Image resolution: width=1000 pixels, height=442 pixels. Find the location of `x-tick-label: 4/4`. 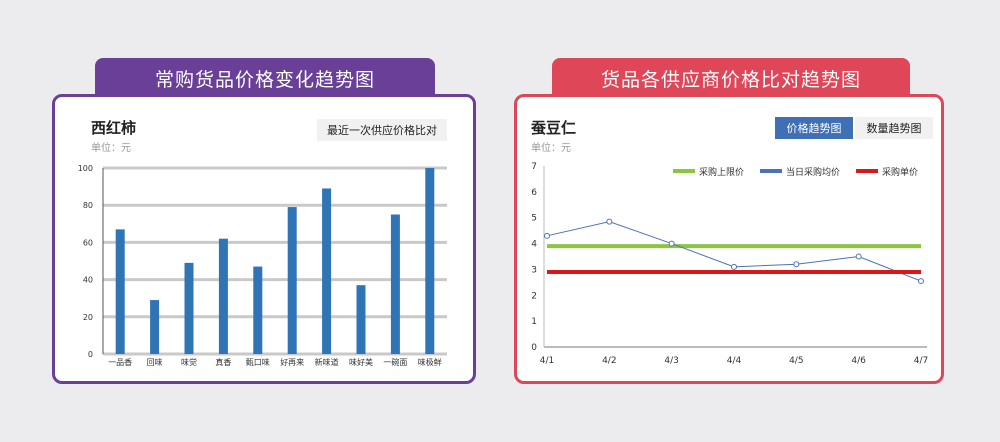

x-tick-label: 4/4 is located at coordinates (734, 361).